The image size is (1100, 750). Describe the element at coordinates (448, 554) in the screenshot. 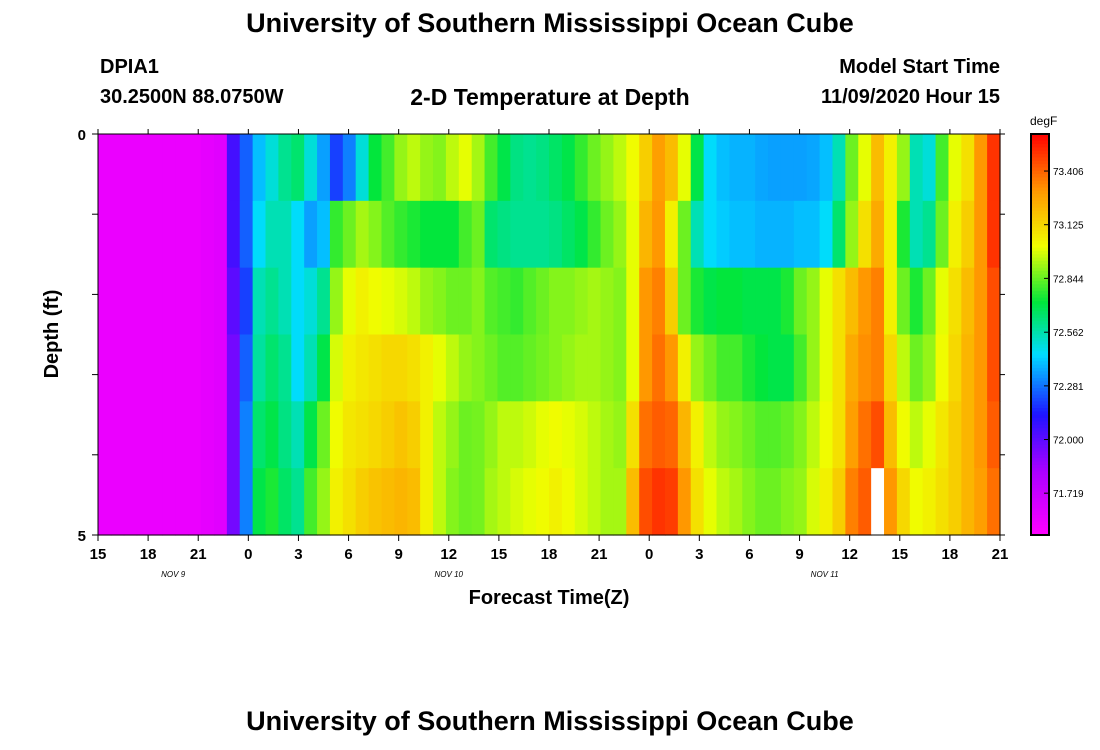

I see `x-tick-label: 12` at that location.